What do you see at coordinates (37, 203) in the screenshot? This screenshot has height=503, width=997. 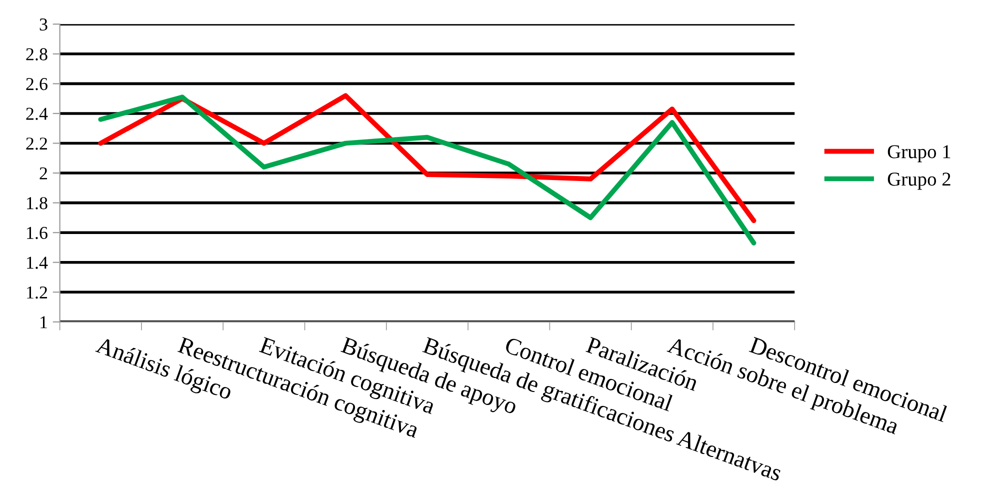 I see `y-tick-label: 1.8` at bounding box center [37, 203].